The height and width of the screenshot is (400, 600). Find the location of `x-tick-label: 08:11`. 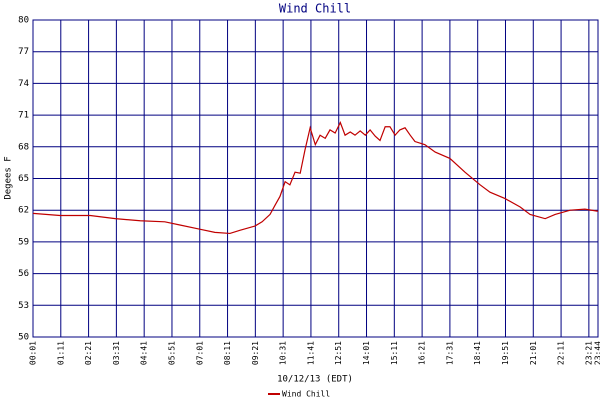

x-tick-label: 08:11 is located at coordinates (227, 353).